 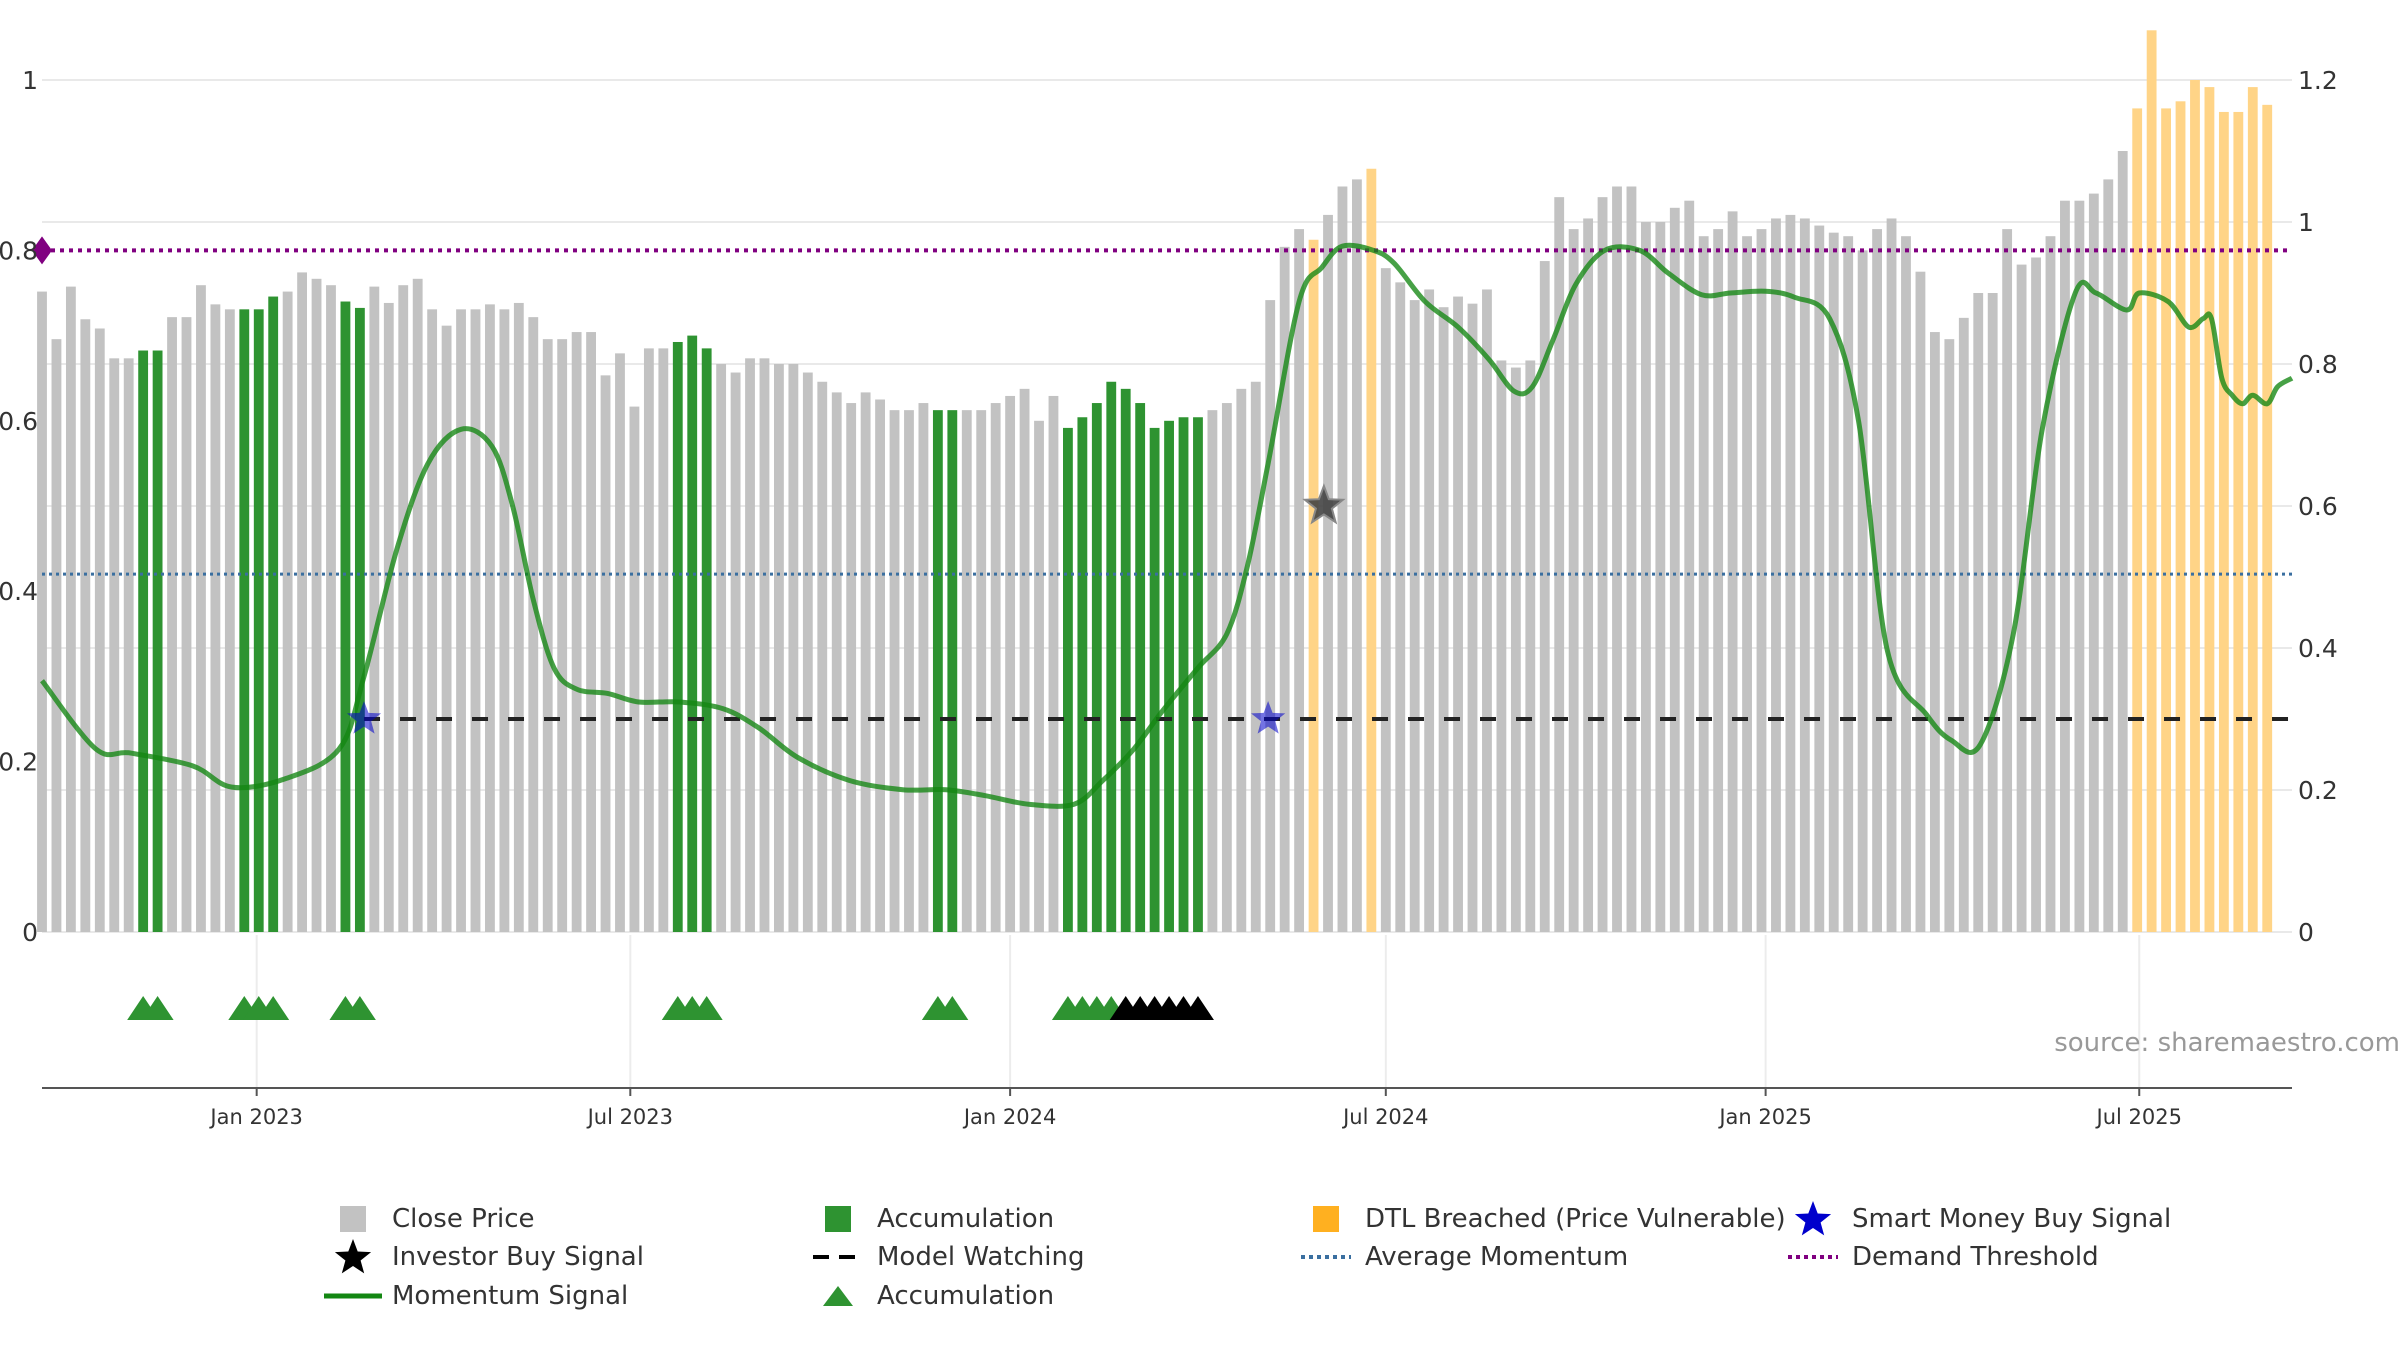 What do you see at coordinates (2318, 364) in the screenshot?
I see `y-right-tick-label: 0.8` at bounding box center [2318, 364].